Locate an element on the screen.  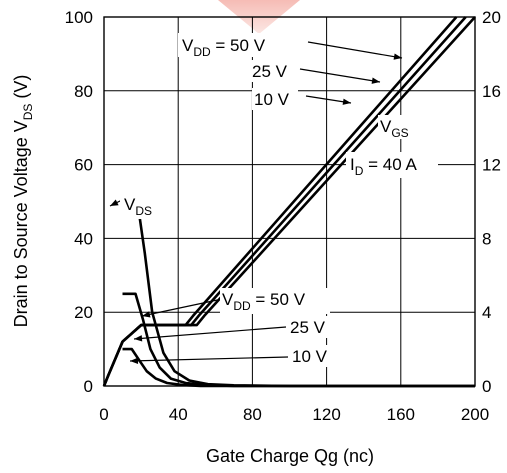
y-right-tick-label-0: 0 is located at coordinates (486, 386).